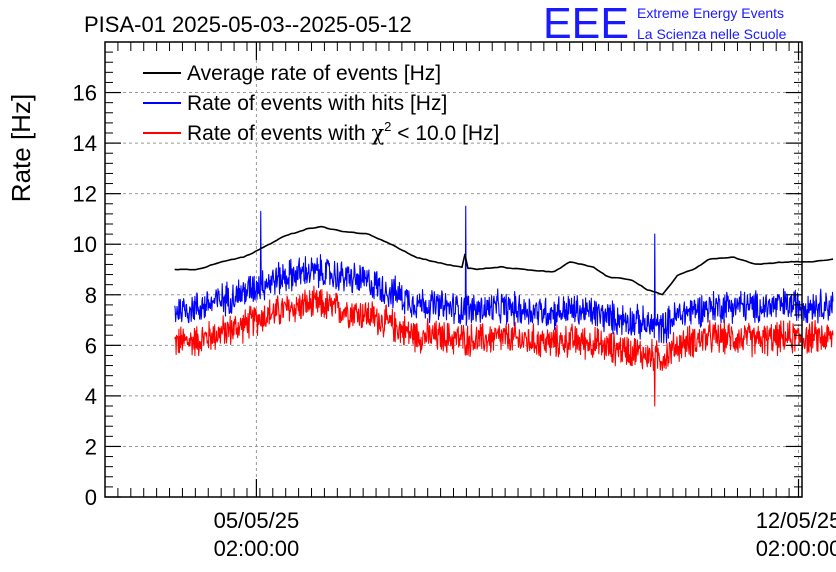 Image resolution: width=836 pixels, height=572 pixels. Describe the element at coordinates (257, 520) in the screenshot. I see `x-tick-label-date: 05/05/25` at that location.